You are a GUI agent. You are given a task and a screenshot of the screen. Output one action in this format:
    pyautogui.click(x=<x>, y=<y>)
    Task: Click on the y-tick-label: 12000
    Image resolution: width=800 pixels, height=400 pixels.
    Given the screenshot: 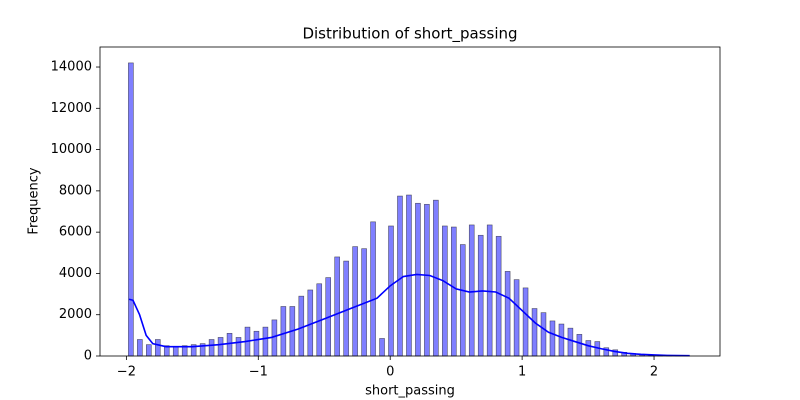 What is the action you would take?
    pyautogui.click(x=71, y=108)
    